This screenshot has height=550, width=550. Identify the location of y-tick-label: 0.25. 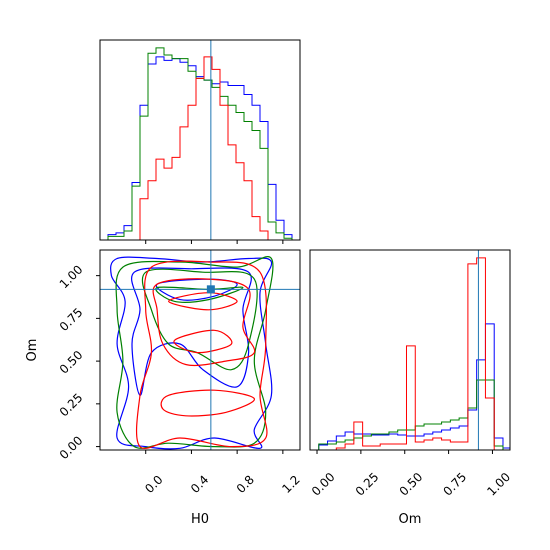
(71, 405).